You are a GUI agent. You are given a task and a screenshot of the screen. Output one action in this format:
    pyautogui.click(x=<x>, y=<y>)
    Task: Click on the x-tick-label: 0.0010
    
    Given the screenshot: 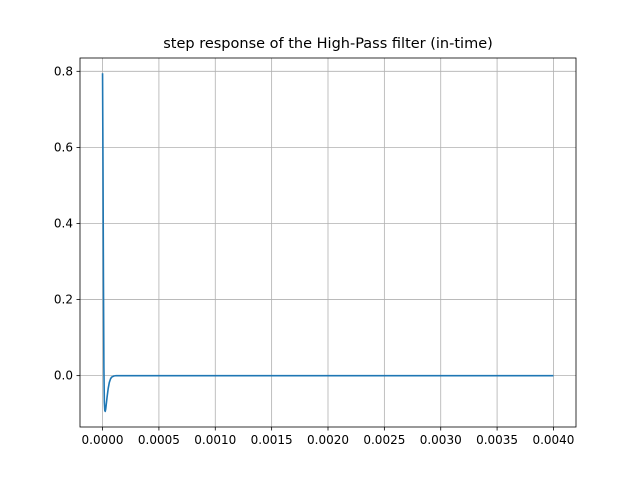 What is the action you would take?
    pyautogui.click(x=215, y=440)
    